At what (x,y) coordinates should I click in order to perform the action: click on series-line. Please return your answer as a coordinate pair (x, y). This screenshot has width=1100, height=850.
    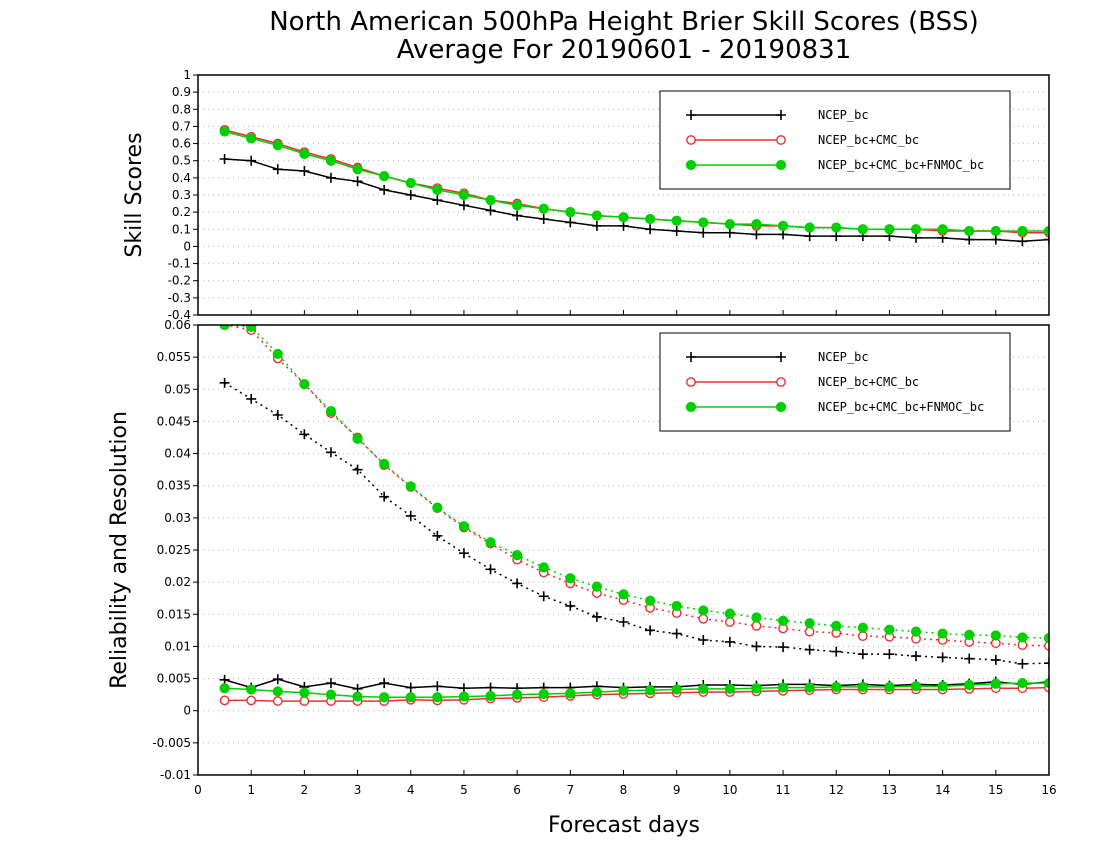
    Looking at the image, I should click on (636, 684).